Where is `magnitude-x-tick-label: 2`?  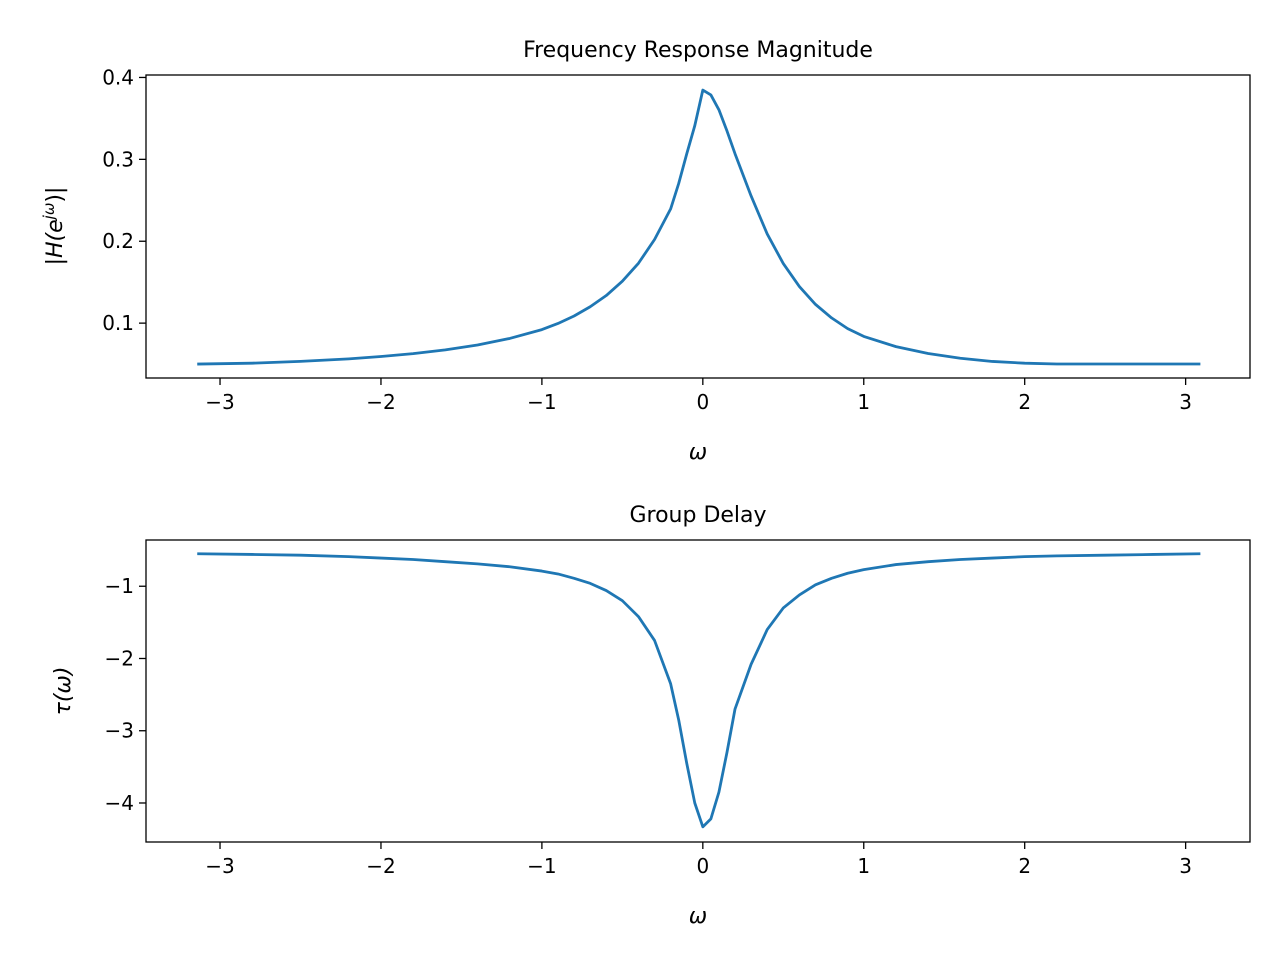
magnitude-x-tick-label: 2 is located at coordinates (1024, 402).